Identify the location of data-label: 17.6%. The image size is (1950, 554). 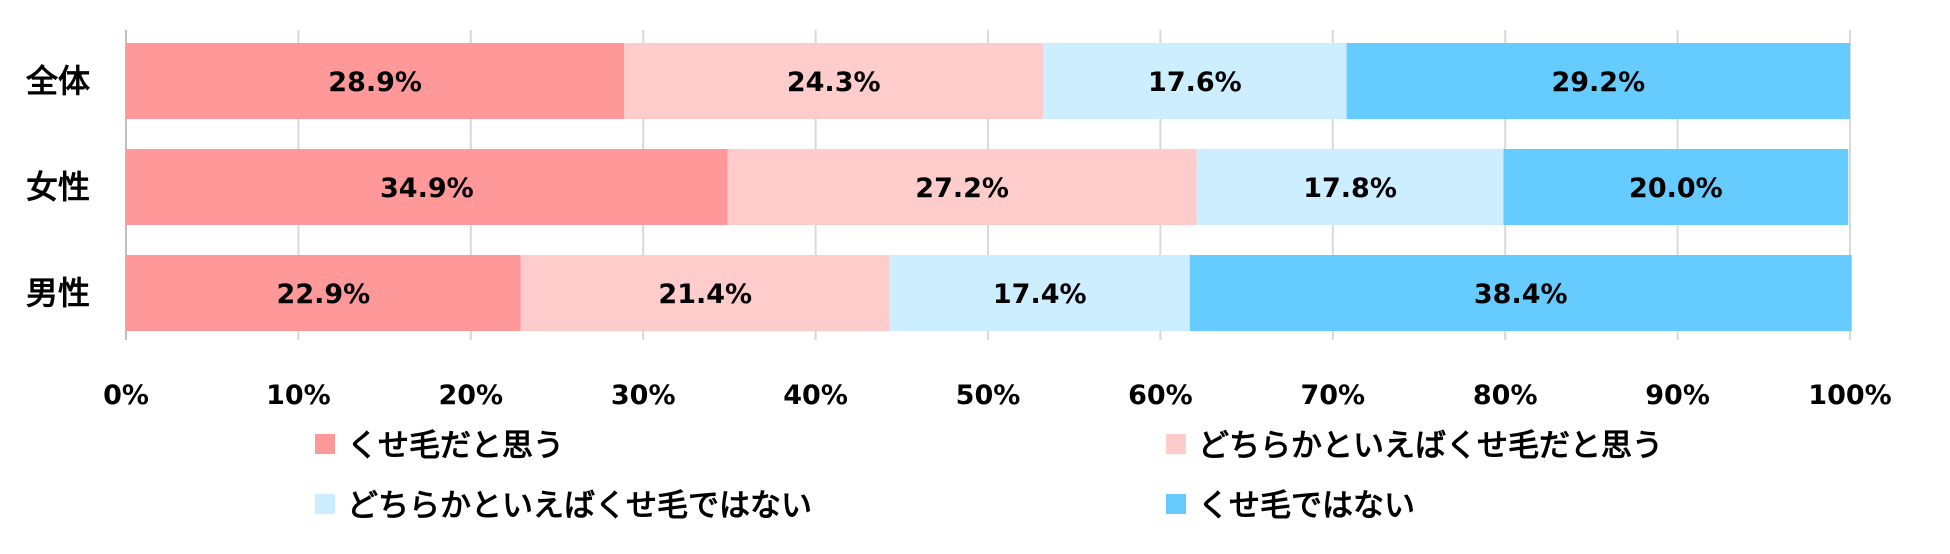
(1195, 82).